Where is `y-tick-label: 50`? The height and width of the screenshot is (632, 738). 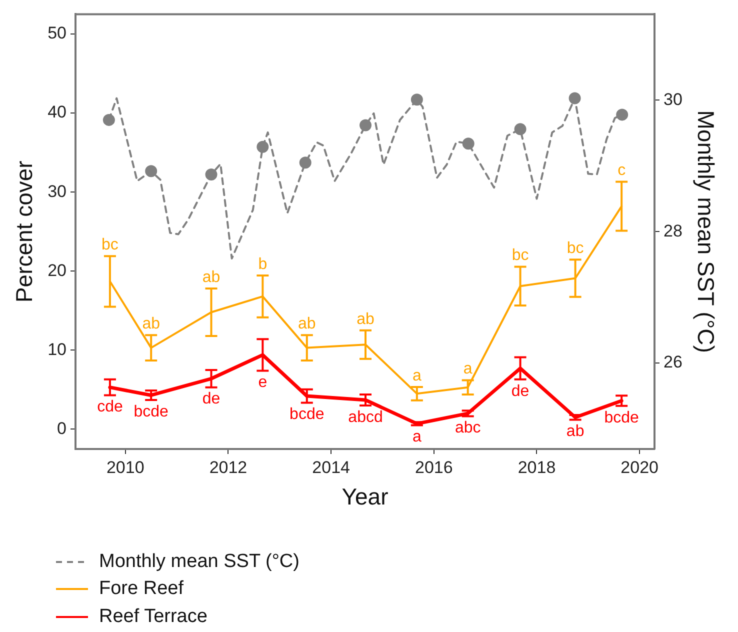 y-tick-label: 50 is located at coordinates (57, 33).